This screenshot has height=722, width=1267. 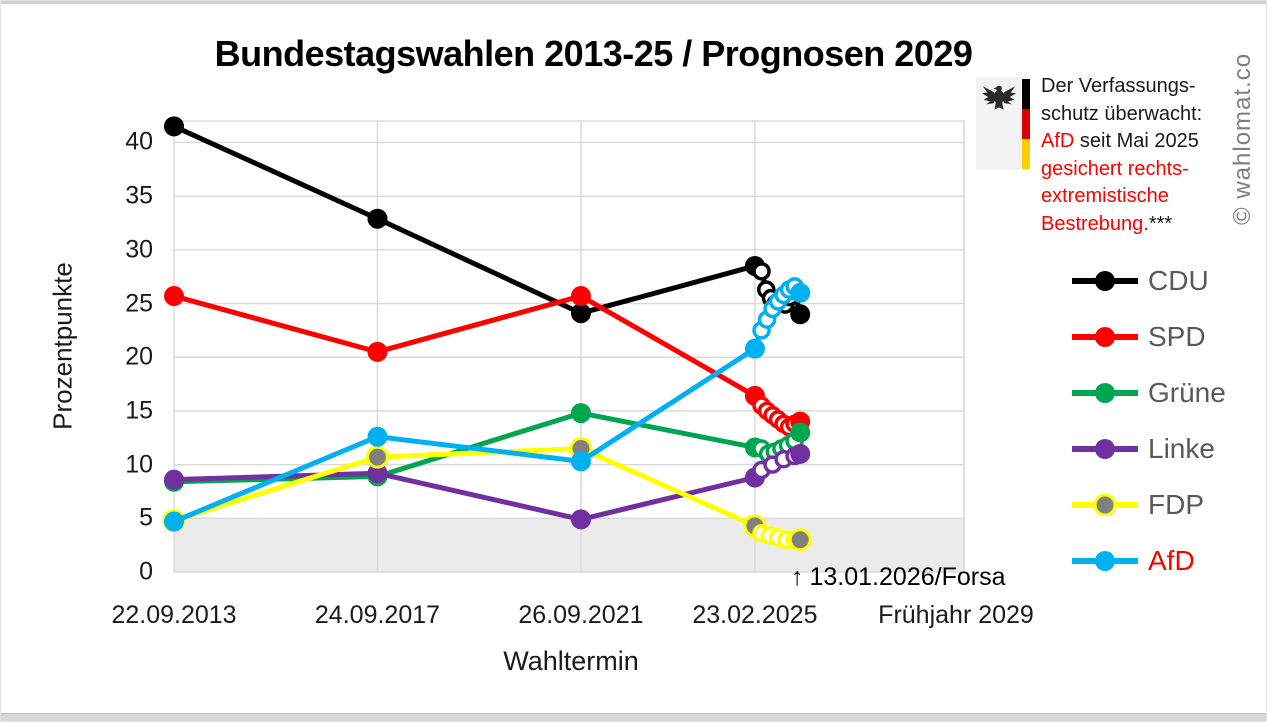 What do you see at coordinates (1136, 141) in the screenshot?
I see `note-line-3-rest: seit Mai 2025` at bounding box center [1136, 141].